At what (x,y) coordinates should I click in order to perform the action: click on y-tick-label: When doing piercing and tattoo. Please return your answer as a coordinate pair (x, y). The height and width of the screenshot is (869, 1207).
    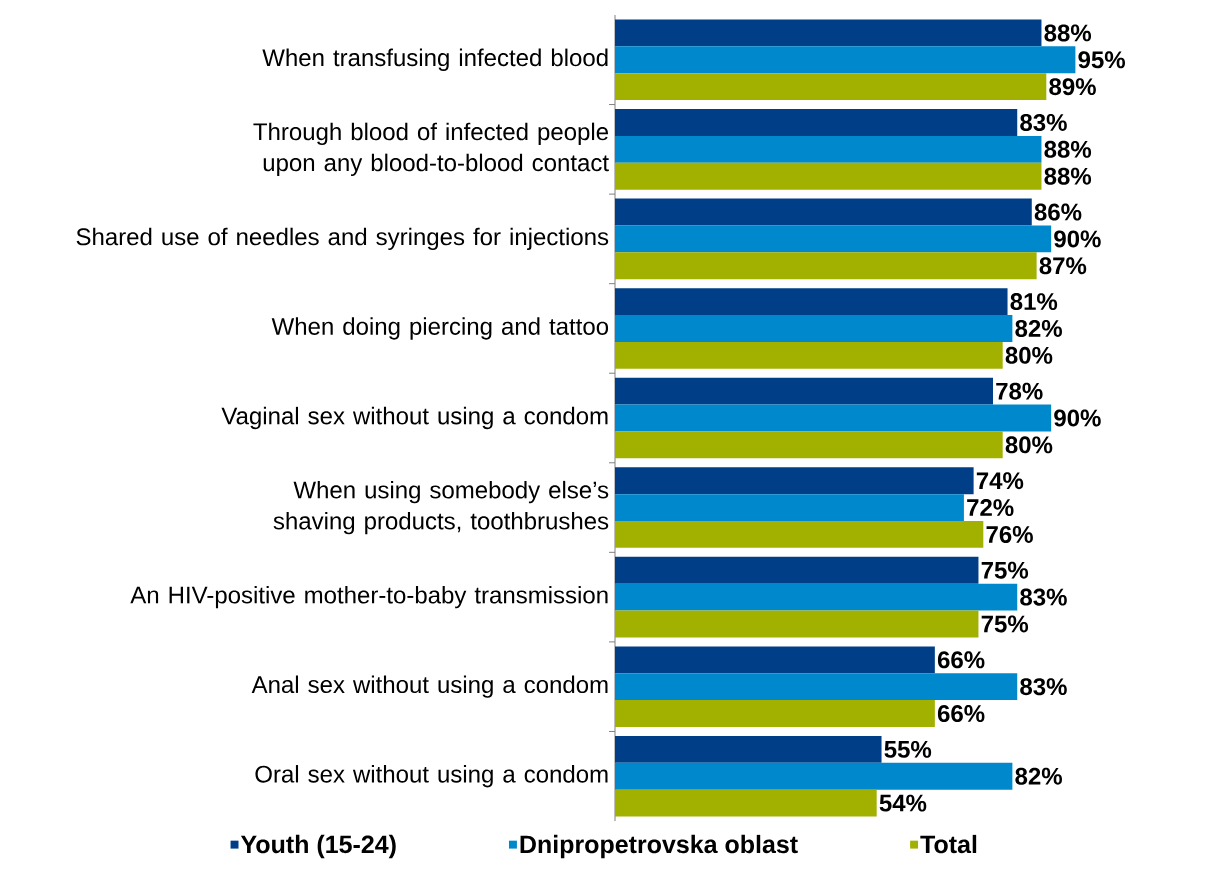
    Looking at the image, I should click on (440, 328).